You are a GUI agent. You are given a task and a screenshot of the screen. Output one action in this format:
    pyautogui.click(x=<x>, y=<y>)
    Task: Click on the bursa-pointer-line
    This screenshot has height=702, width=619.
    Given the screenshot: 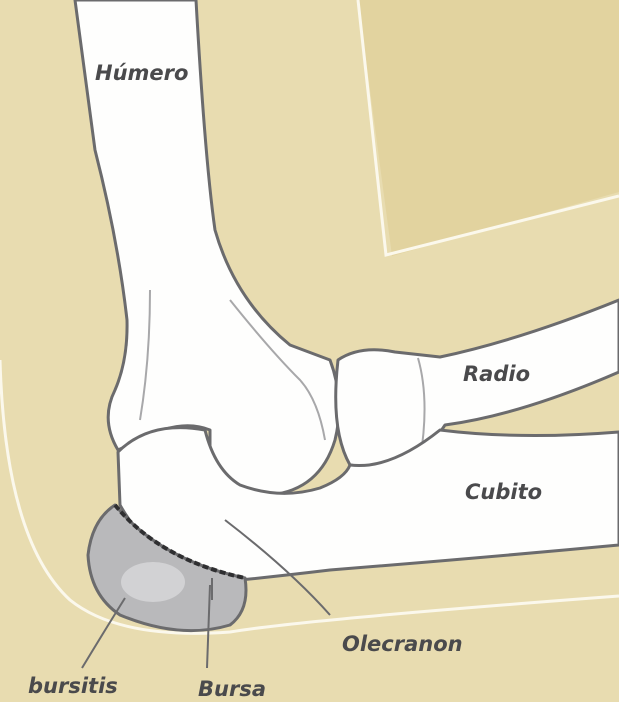 What is the action you would take?
    pyautogui.click(x=208, y=626)
    